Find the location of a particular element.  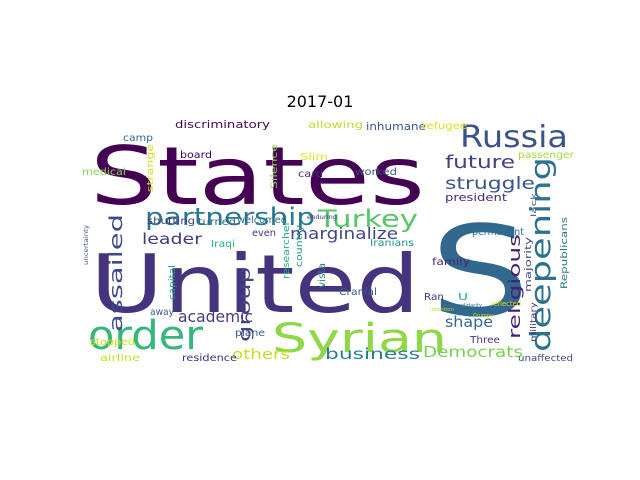

cloud-word: discriminatory is located at coordinates (223, 124).